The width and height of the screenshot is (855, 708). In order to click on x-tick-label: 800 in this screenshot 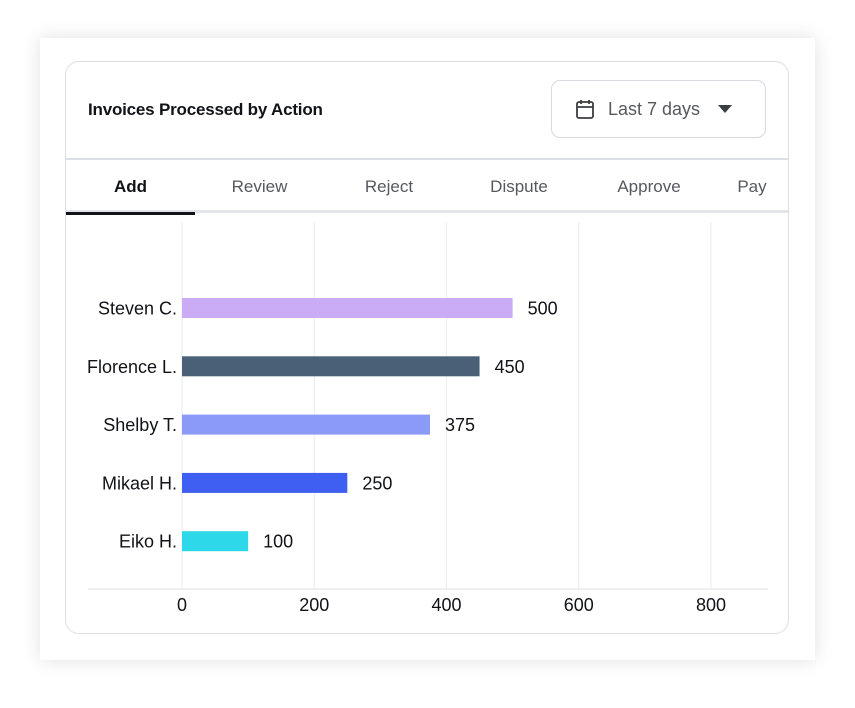, I will do `click(711, 605)`.